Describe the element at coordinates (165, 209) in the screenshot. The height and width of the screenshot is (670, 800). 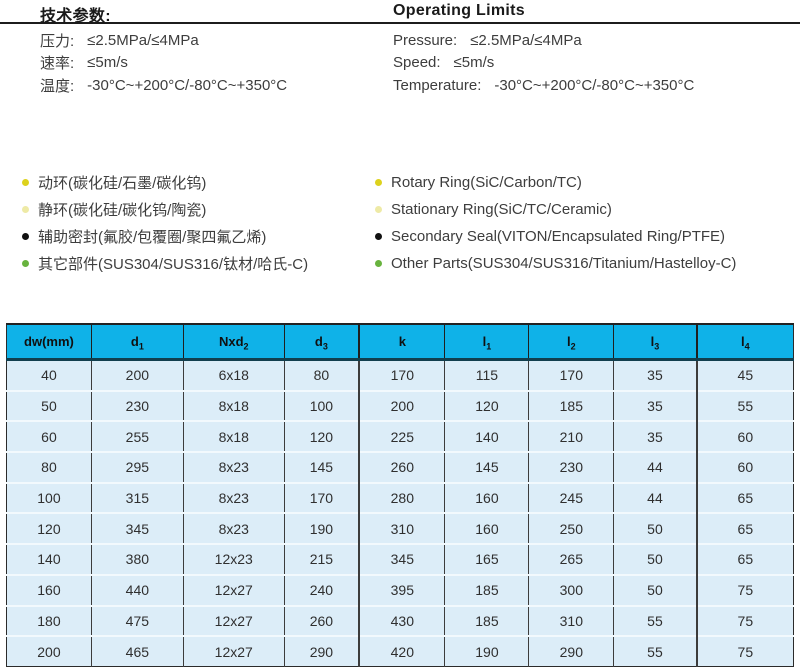
I see `zh-material-item: 静环(碳化硅/碳化钨/陶瓷)` at that location.